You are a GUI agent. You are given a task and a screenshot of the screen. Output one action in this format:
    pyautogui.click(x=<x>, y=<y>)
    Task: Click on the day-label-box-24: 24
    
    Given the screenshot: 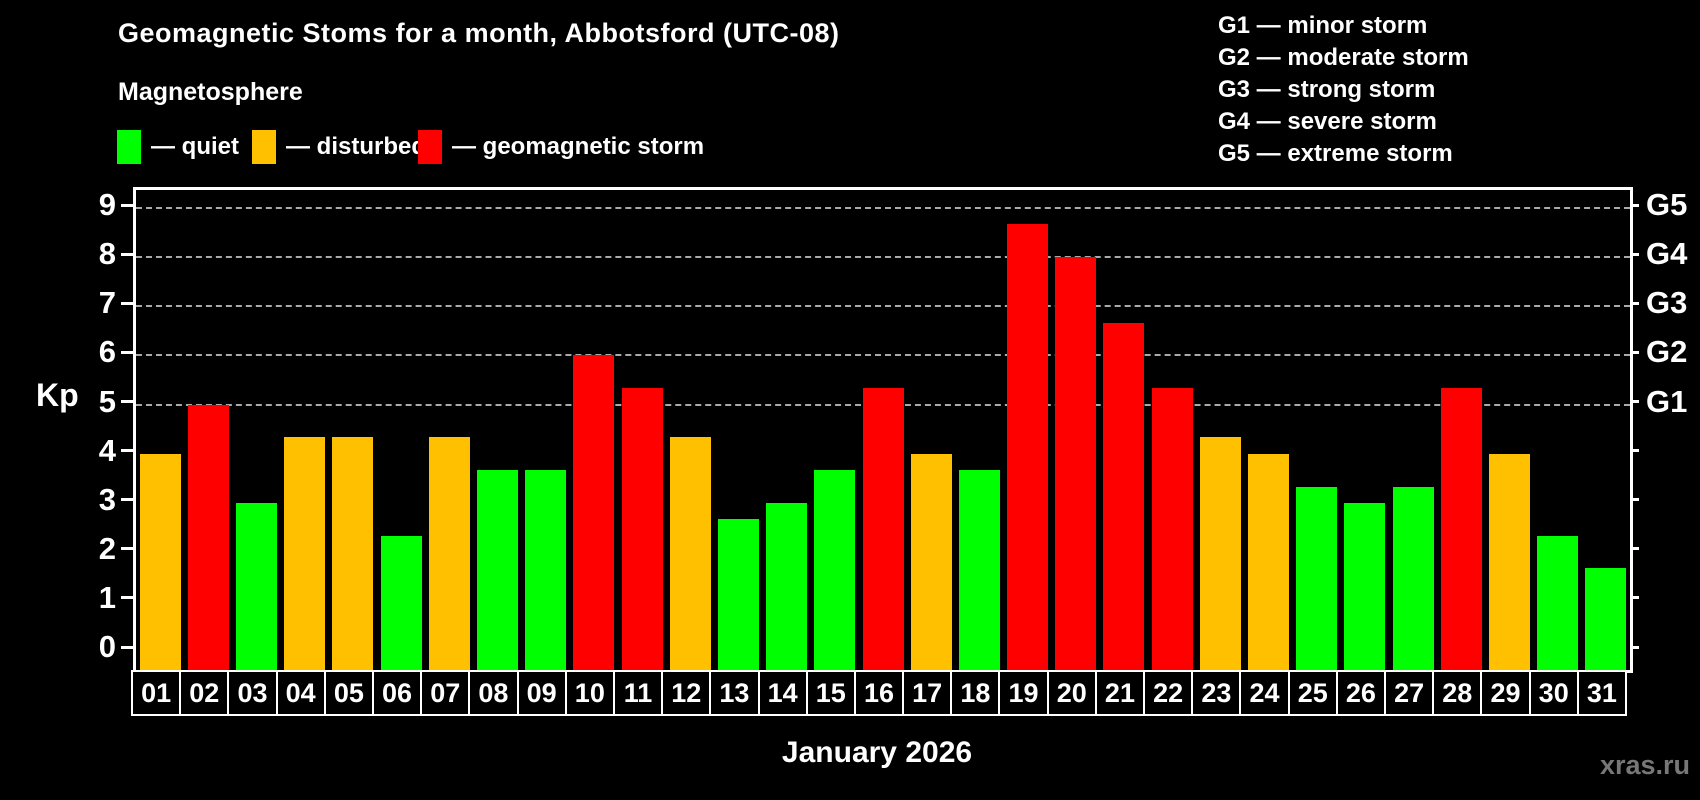 What is the action you would take?
    pyautogui.click(x=1264, y=693)
    